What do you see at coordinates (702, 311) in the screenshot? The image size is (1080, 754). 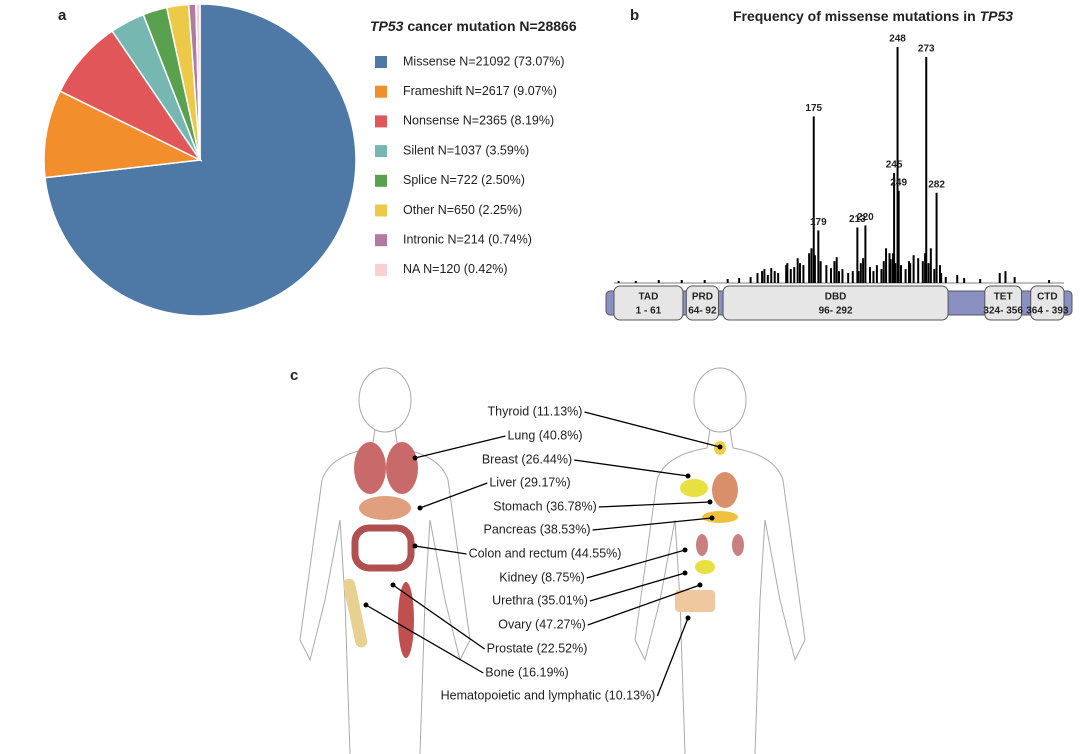 I see `domain-range: 64- 92` at bounding box center [702, 311].